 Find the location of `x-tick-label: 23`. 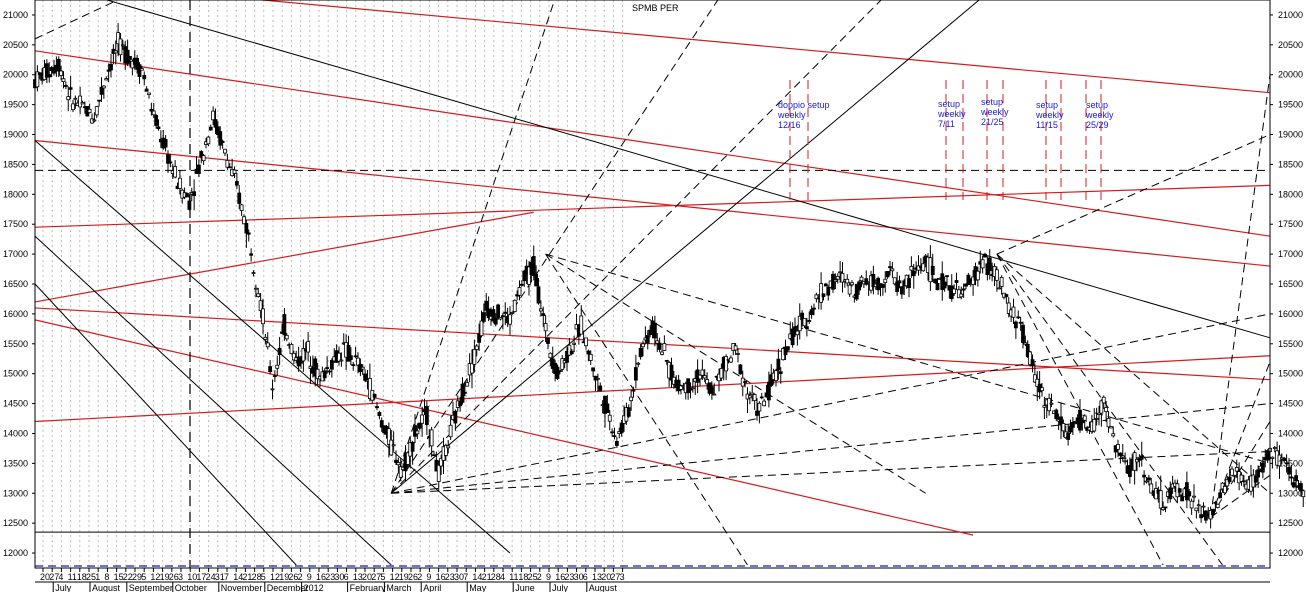

x-tick-label: 23 is located at coordinates (330, 577).